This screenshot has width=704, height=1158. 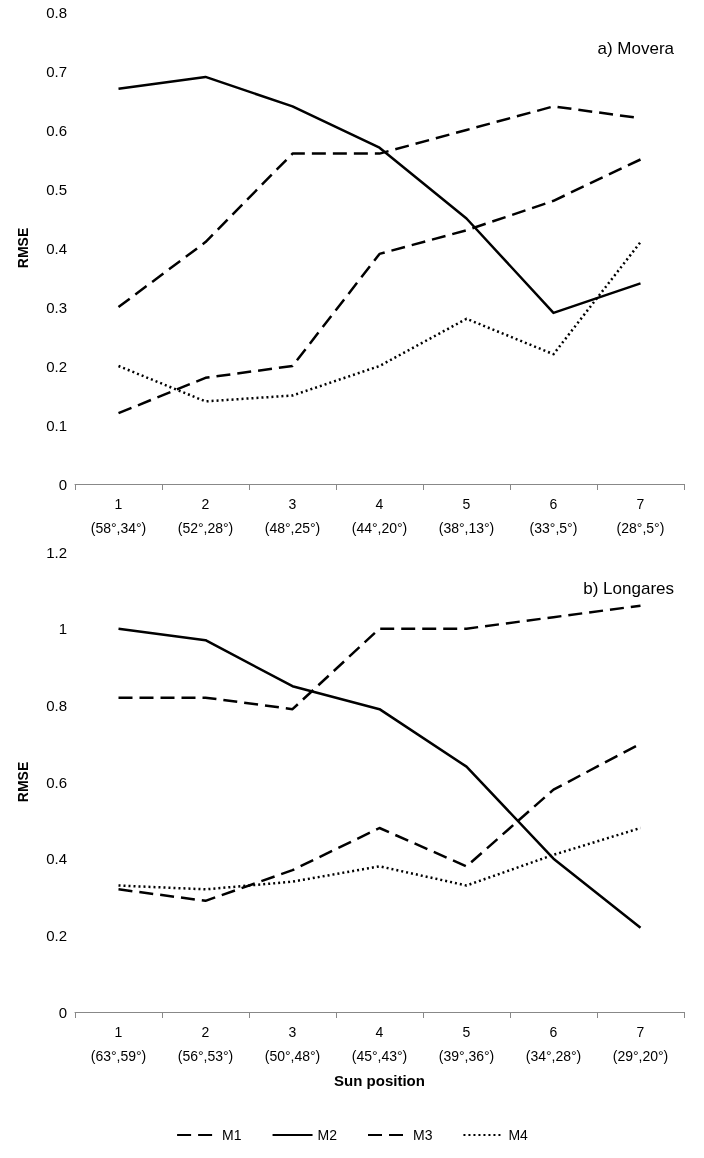 What do you see at coordinates (518, 1135) in the screenshot?
I see `legend-label: M4` at bounding box center [518, 1135].